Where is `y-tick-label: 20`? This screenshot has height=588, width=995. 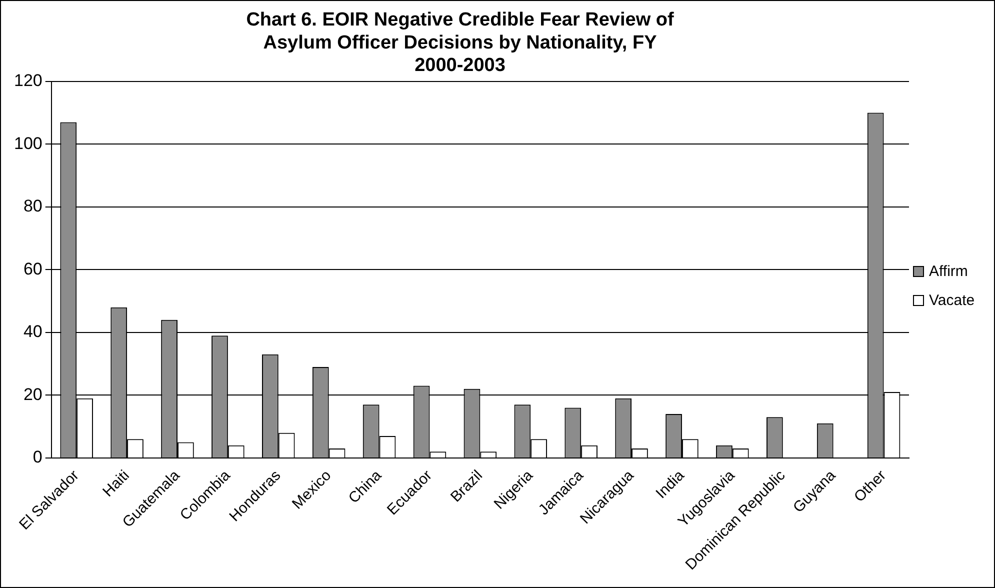
y-tick-label: 20 is located at coordinates (32, 394).